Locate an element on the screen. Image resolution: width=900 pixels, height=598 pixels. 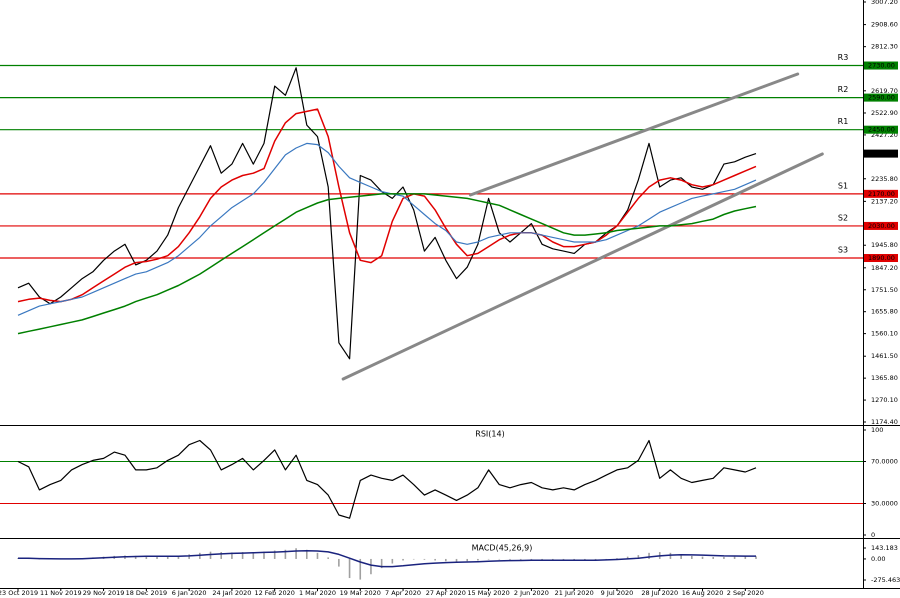
x-tick-label: 29 Nov 2019 is located at coordinates (104, 593).